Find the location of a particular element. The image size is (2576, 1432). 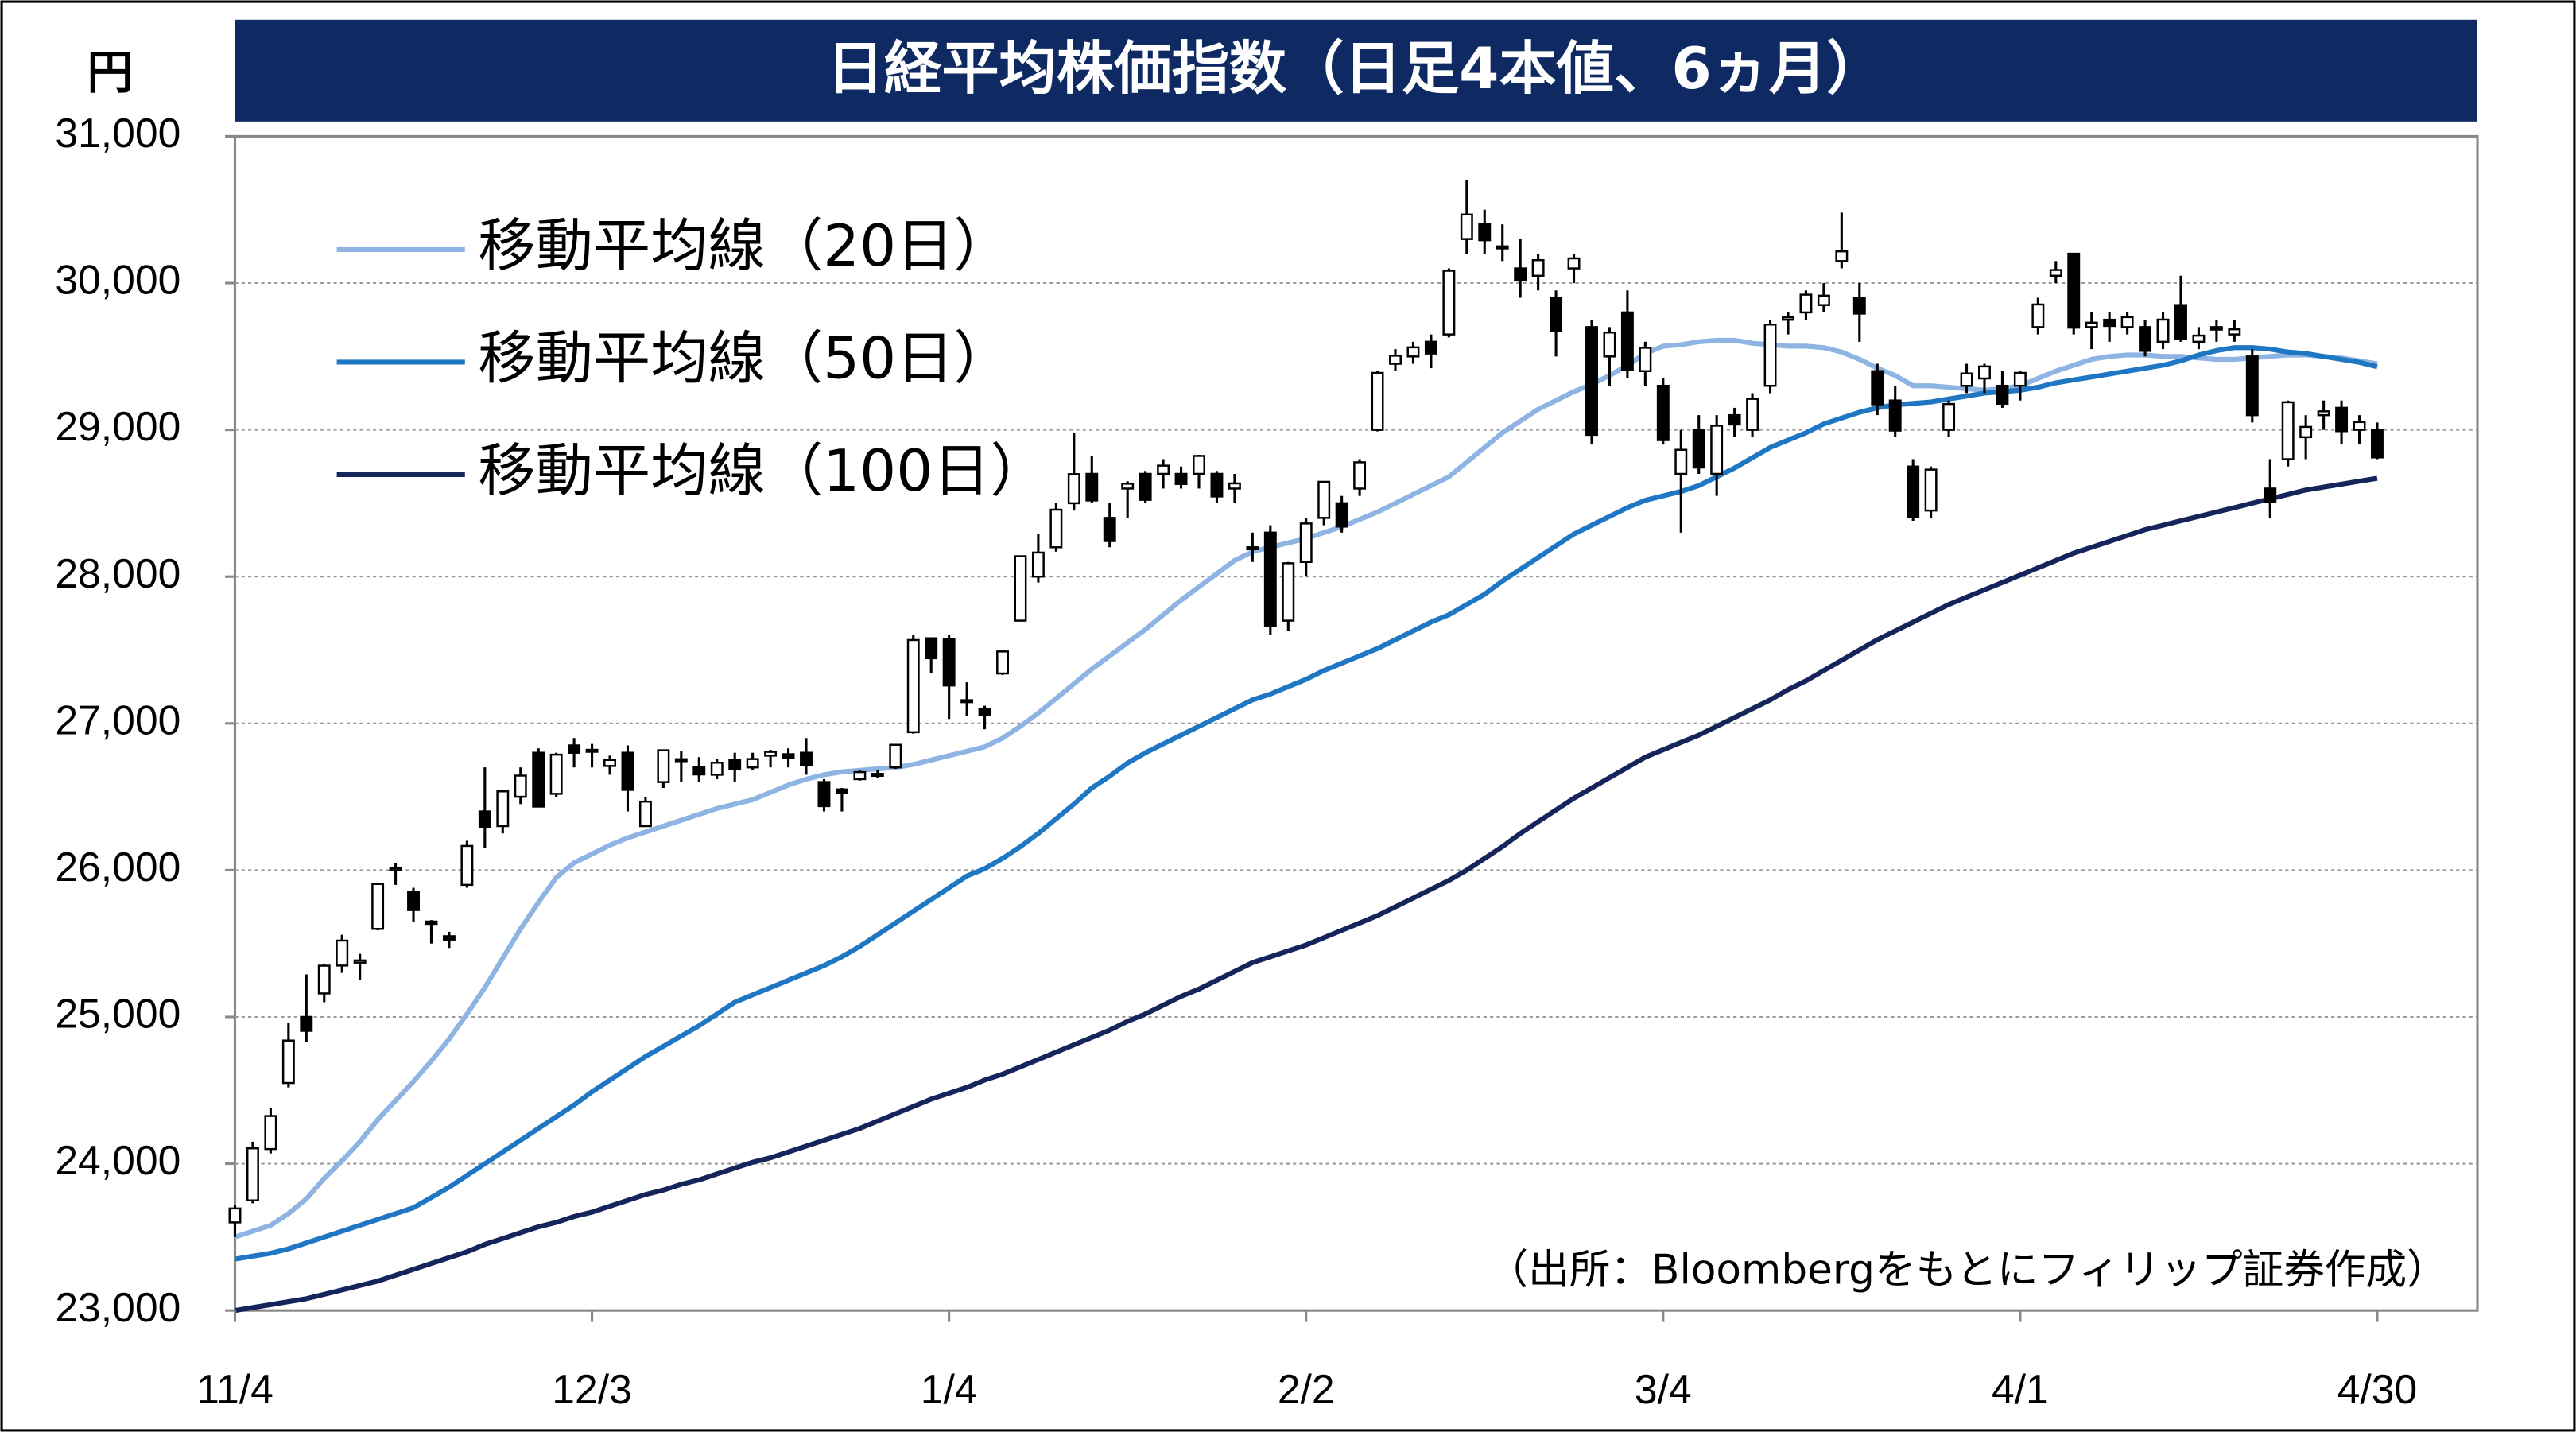

x-tick-label: 12/3 is located at coordinates (592, 1389).